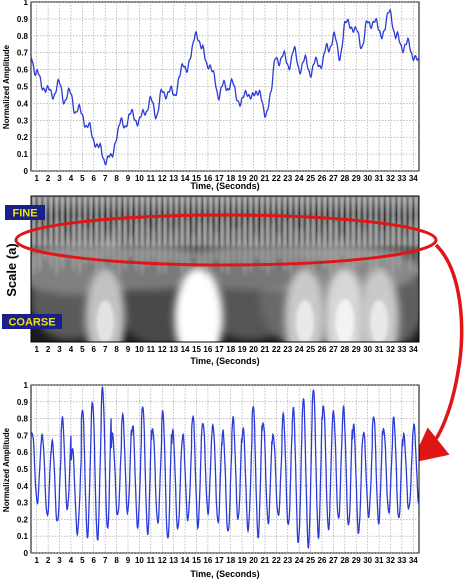  What do you see at coordinates (6, 469) in the screenshot?
I see `bottom-y-axis-label: Normalized Amplitude` at bounding box center [6, 469].